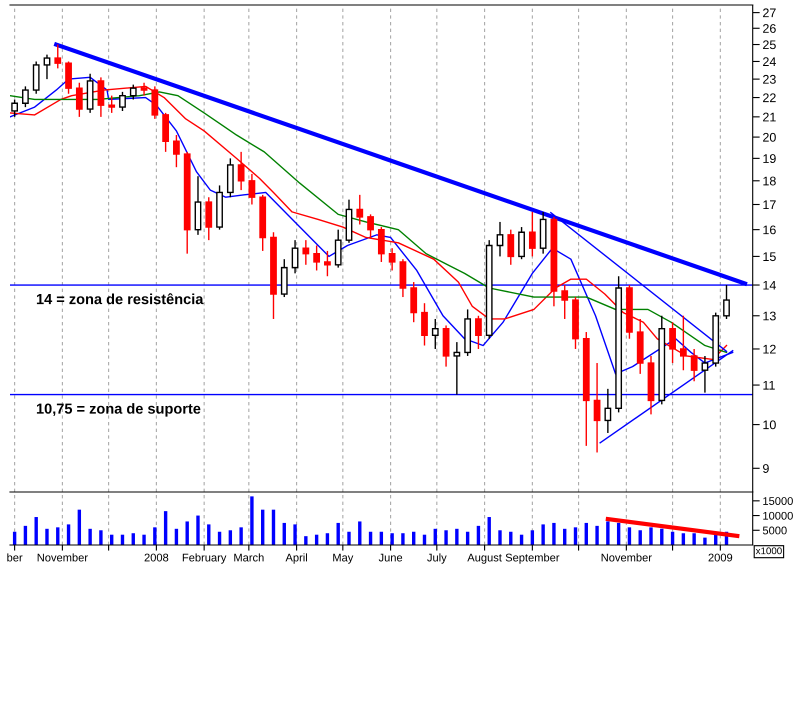 Image resolution: width=798 pixels, height=720 pixels. What do you see at coordinates (766, 468) in the screenshot?
I see `y-tick-label: 9` at bounding box center [766, 468].